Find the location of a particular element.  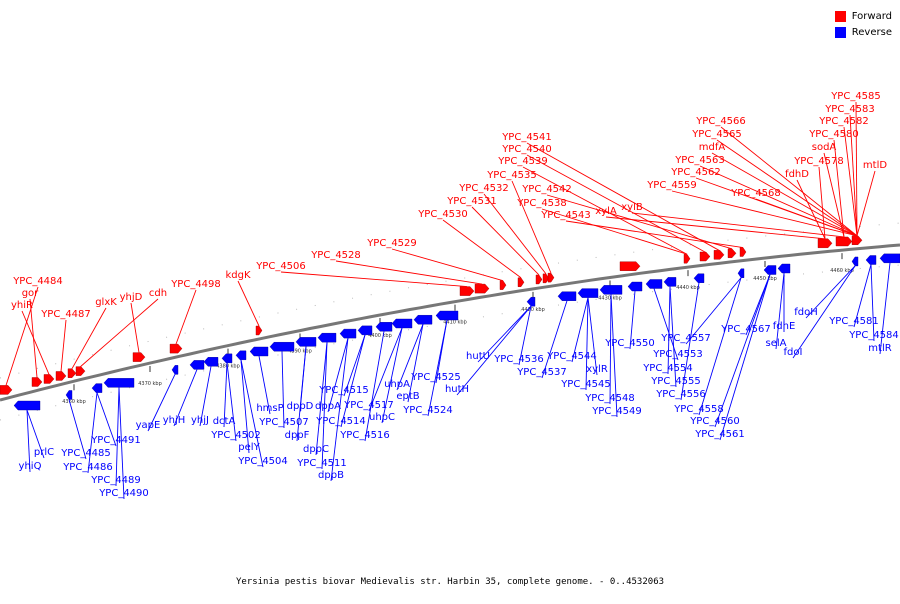

reverse-gene-label: YPC_4584 is located at coordinates (873, 335).